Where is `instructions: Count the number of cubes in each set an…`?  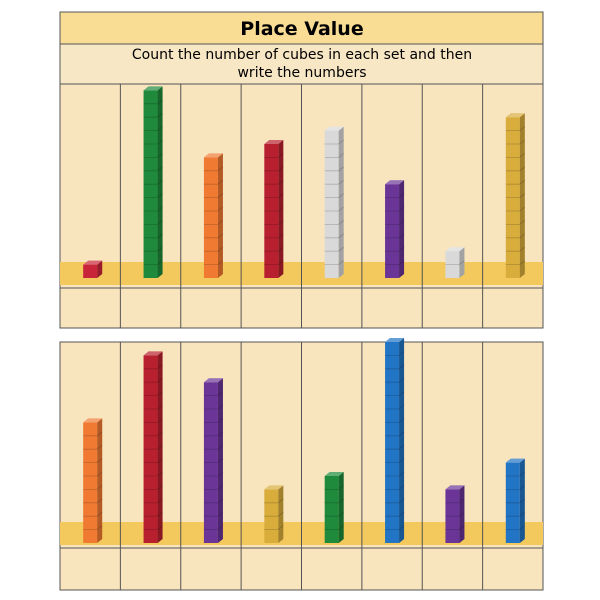
instructions: Count the number of cubes in each set an… is located at coordinates (302, 64).